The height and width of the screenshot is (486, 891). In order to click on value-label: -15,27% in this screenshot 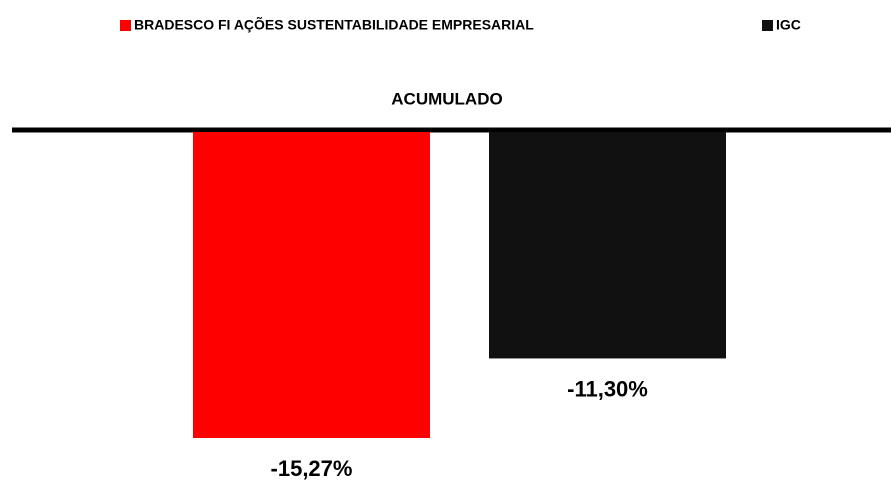, I will do `click(312, 468)`.